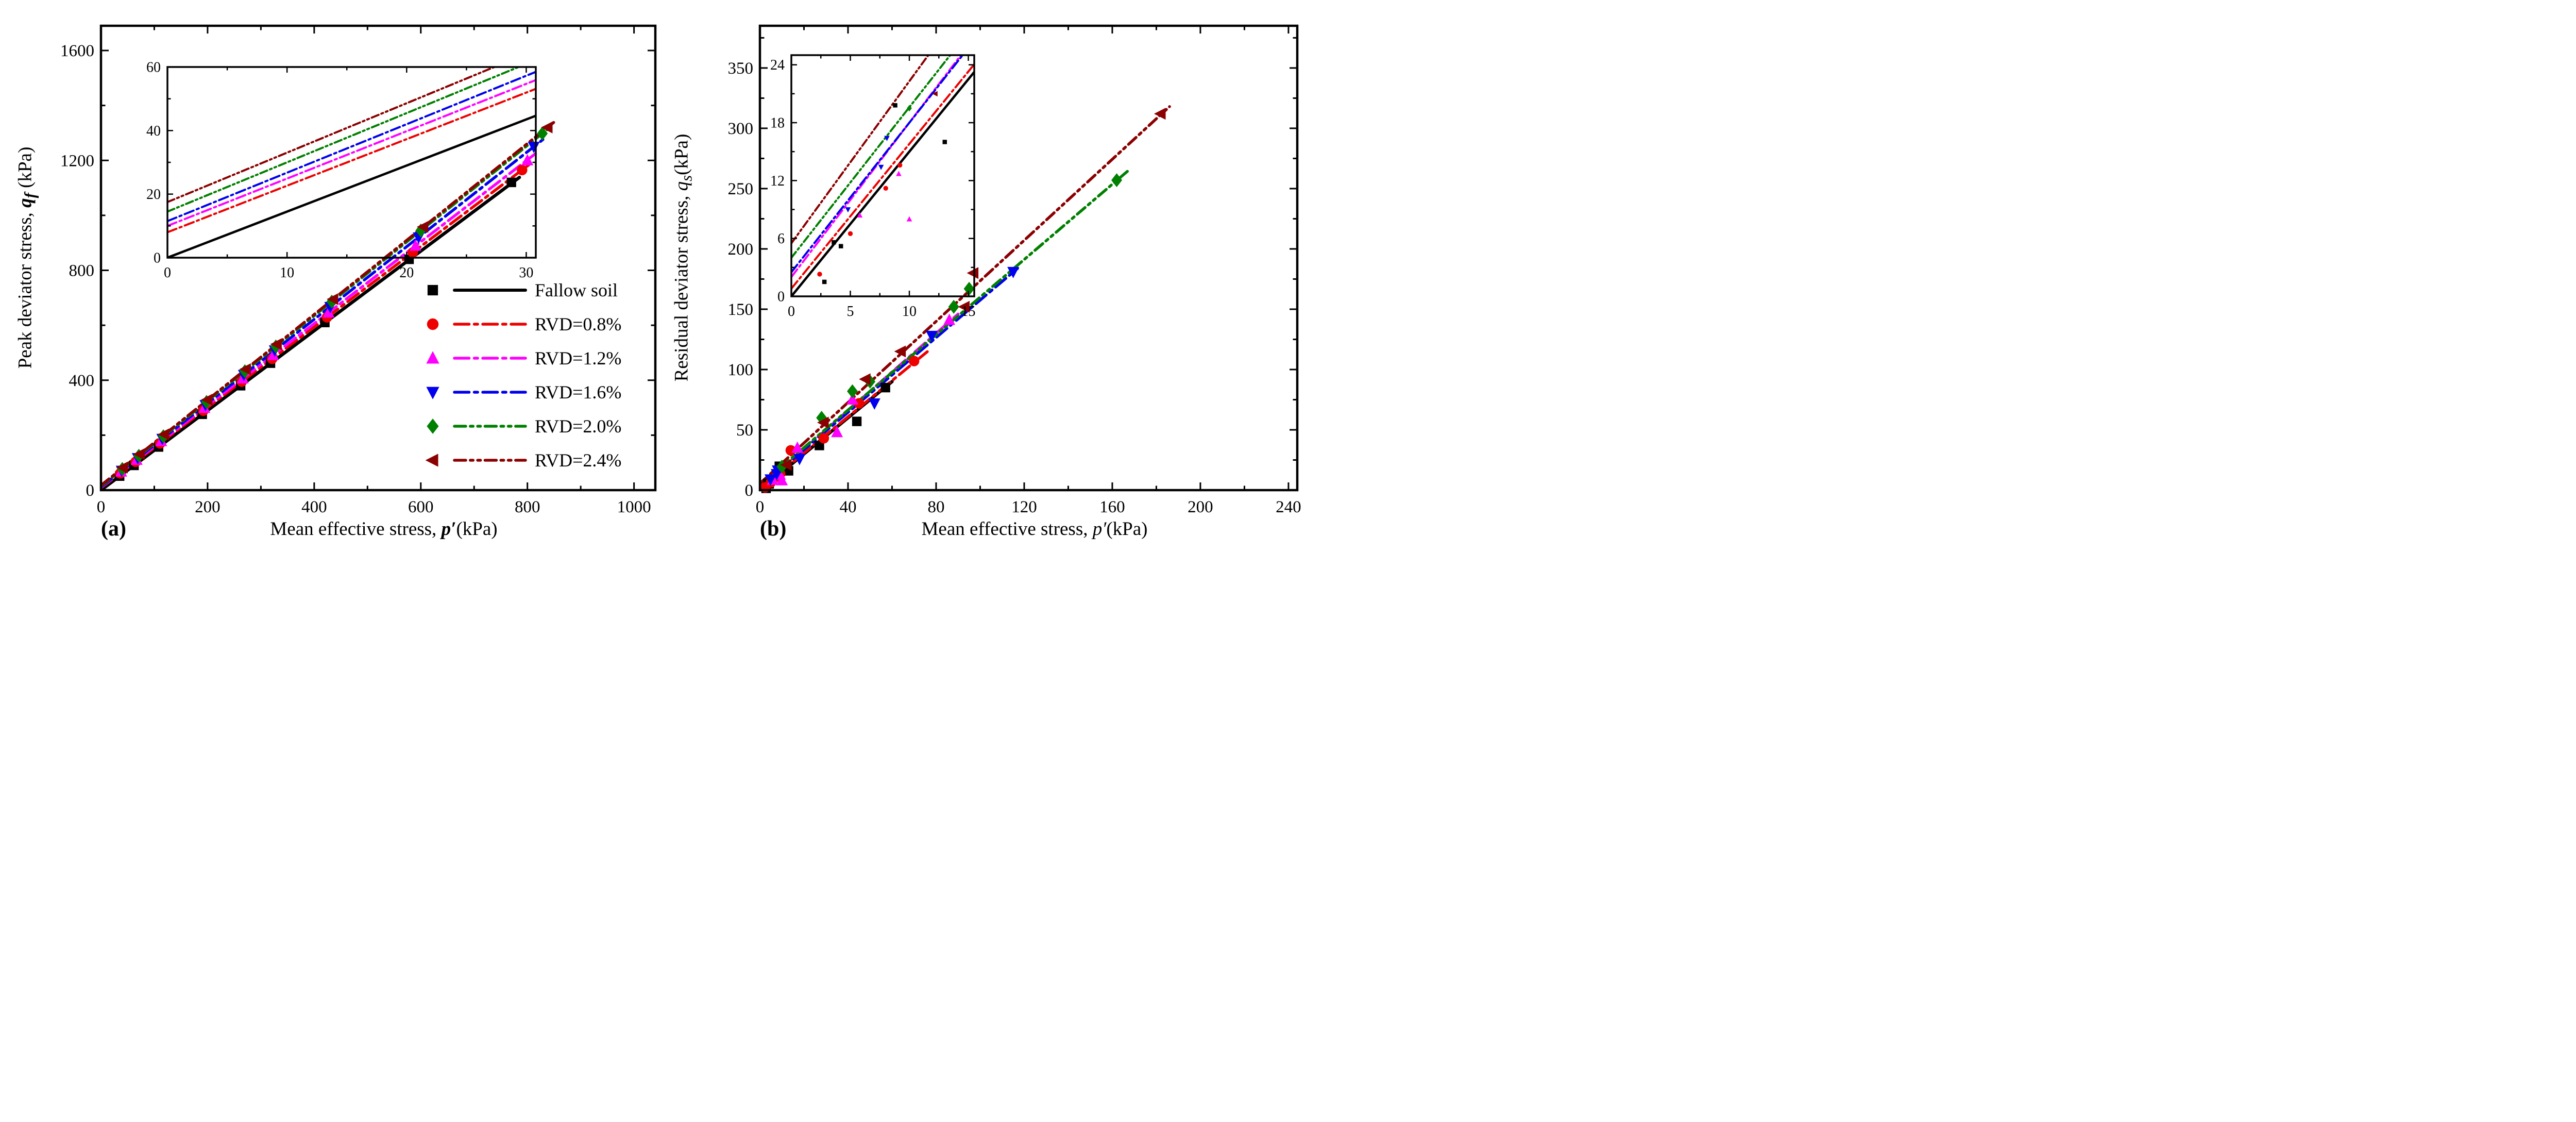 This screenshot has height=1122, width=2576. Describe the element at coordinates (741, 370) in the screenshot. I see `y-tick-label: 100` at that location.